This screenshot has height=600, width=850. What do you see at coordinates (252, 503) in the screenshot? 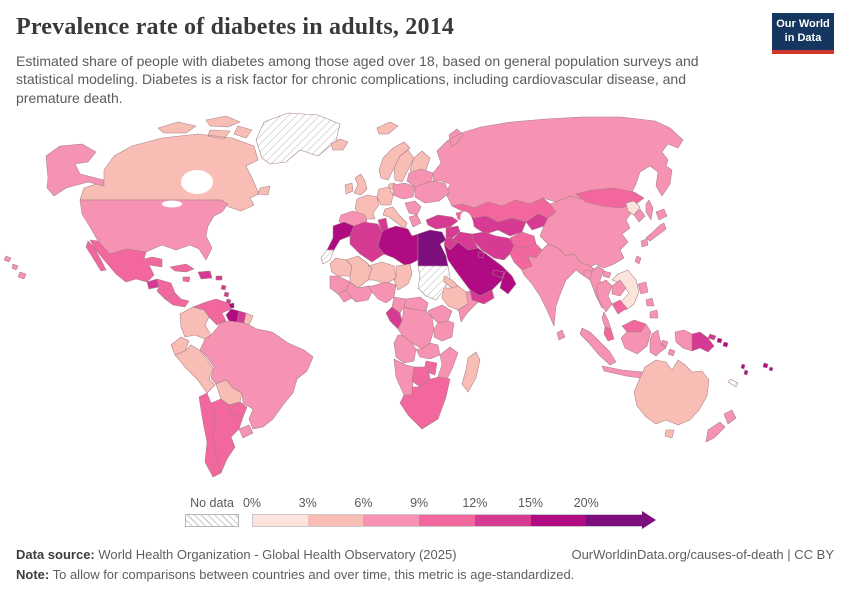
I see `legend-tick-0%: 0%` at bounding box center [252, 503].